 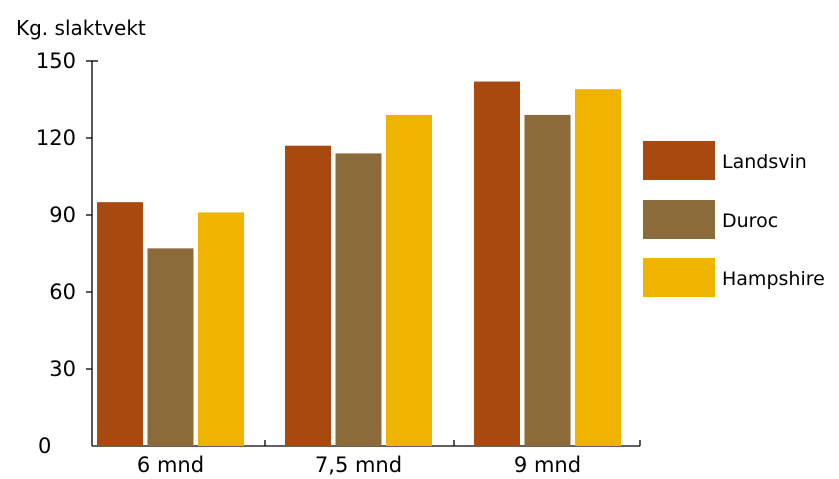 I want to click on y-tick-label: 60, so click(x=62, y=292).